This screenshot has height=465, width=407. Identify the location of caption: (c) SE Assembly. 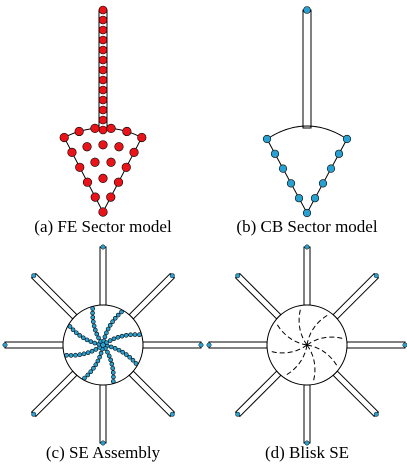
(103, 452).